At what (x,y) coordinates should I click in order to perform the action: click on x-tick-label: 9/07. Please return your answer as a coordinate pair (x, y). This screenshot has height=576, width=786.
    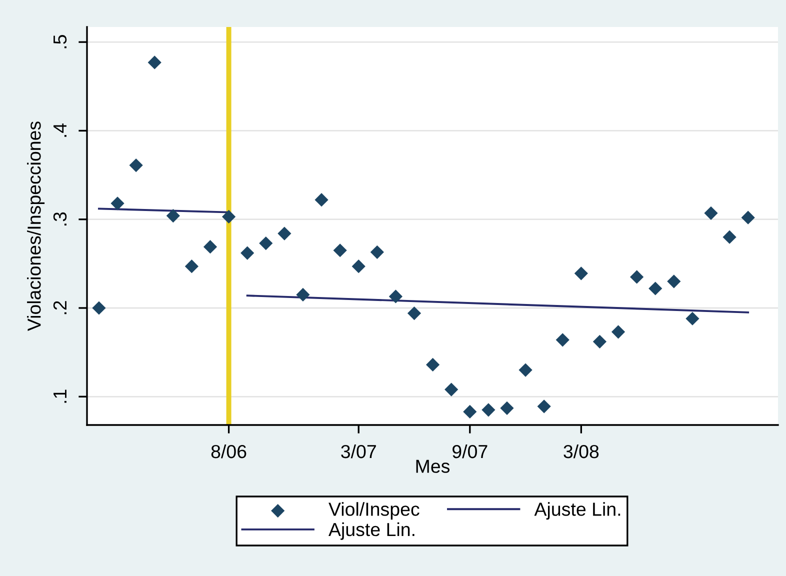
    Looking at the image, I should click on (470, 451).